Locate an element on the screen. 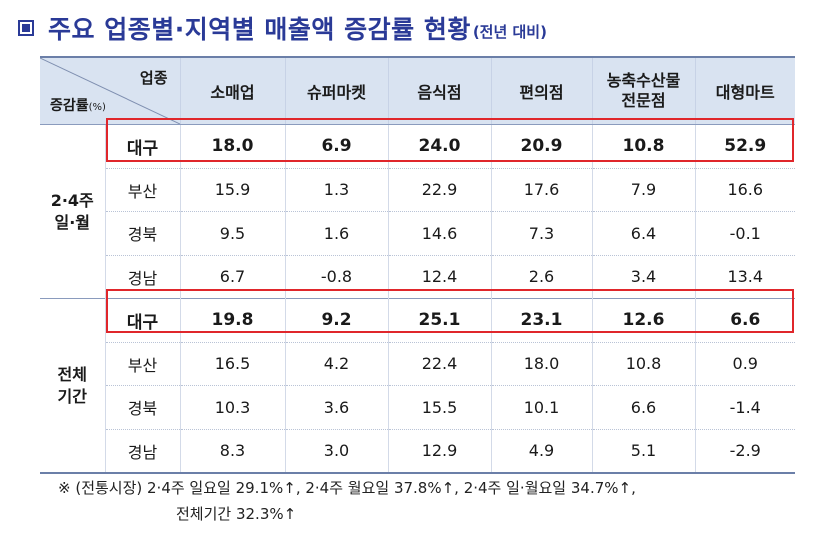 The image size is (830, 538). table-row: 경남 6.7 -0.8 12.4 2.6 3.4 13.4 is located at coordinates (417, 277).